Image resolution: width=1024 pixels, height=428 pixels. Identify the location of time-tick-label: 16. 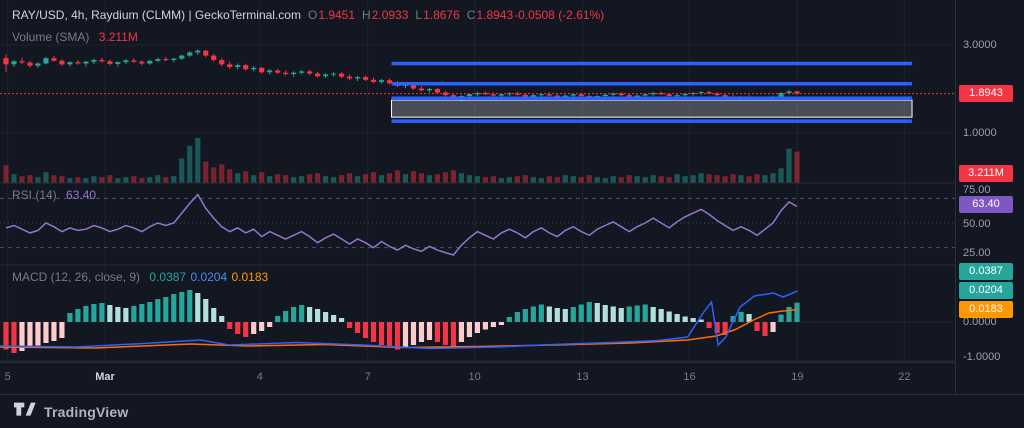
(689, 377).